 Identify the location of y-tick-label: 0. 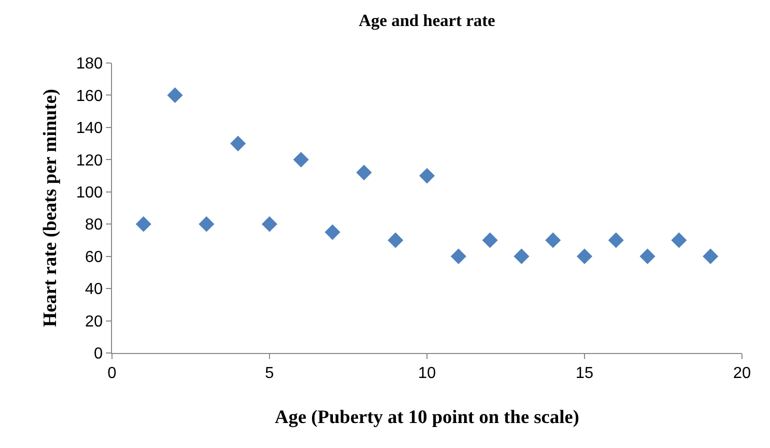
(98, 354).